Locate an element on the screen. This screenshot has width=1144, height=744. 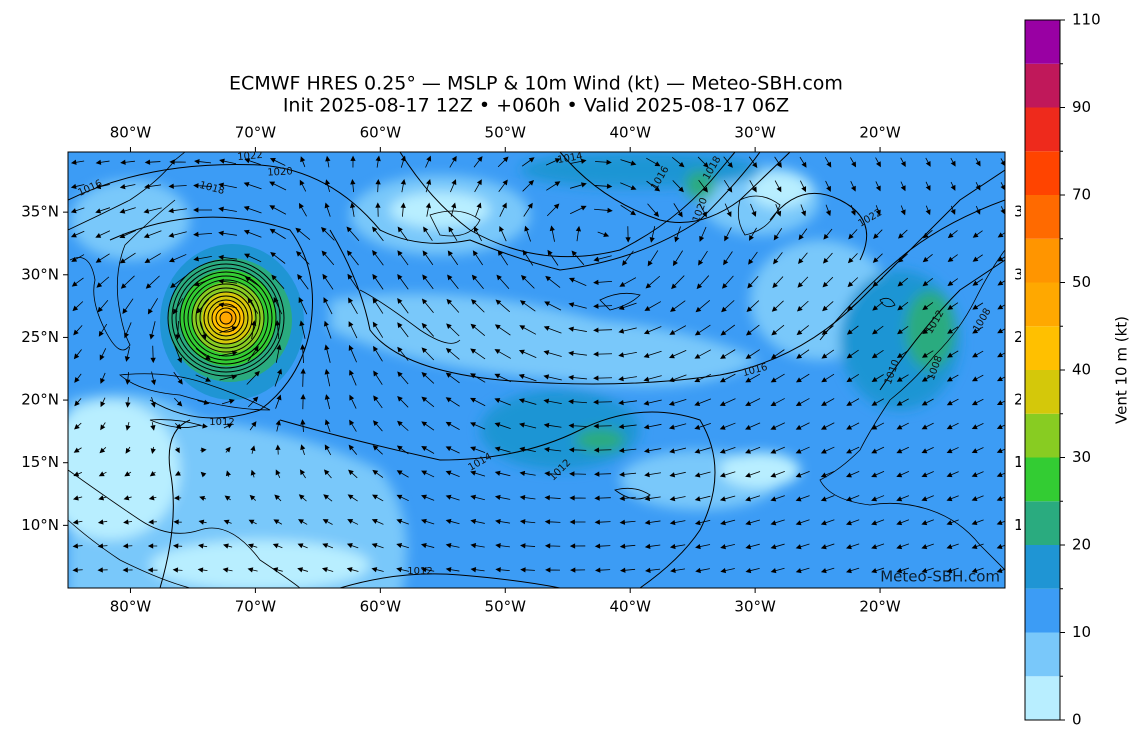
colorbar-tick-label: 50 is located at coordinates (1081, 282).